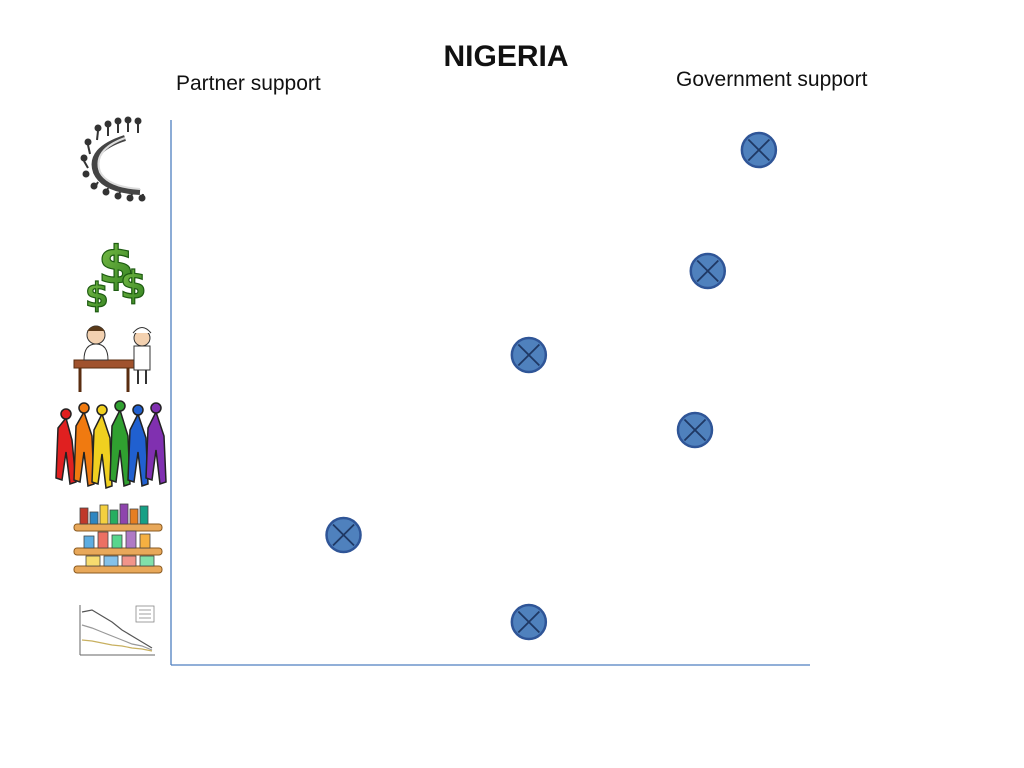 The height and width of the screenshot is (768, 1024). I want to click on meeting-table-icon, so click(113, 159).